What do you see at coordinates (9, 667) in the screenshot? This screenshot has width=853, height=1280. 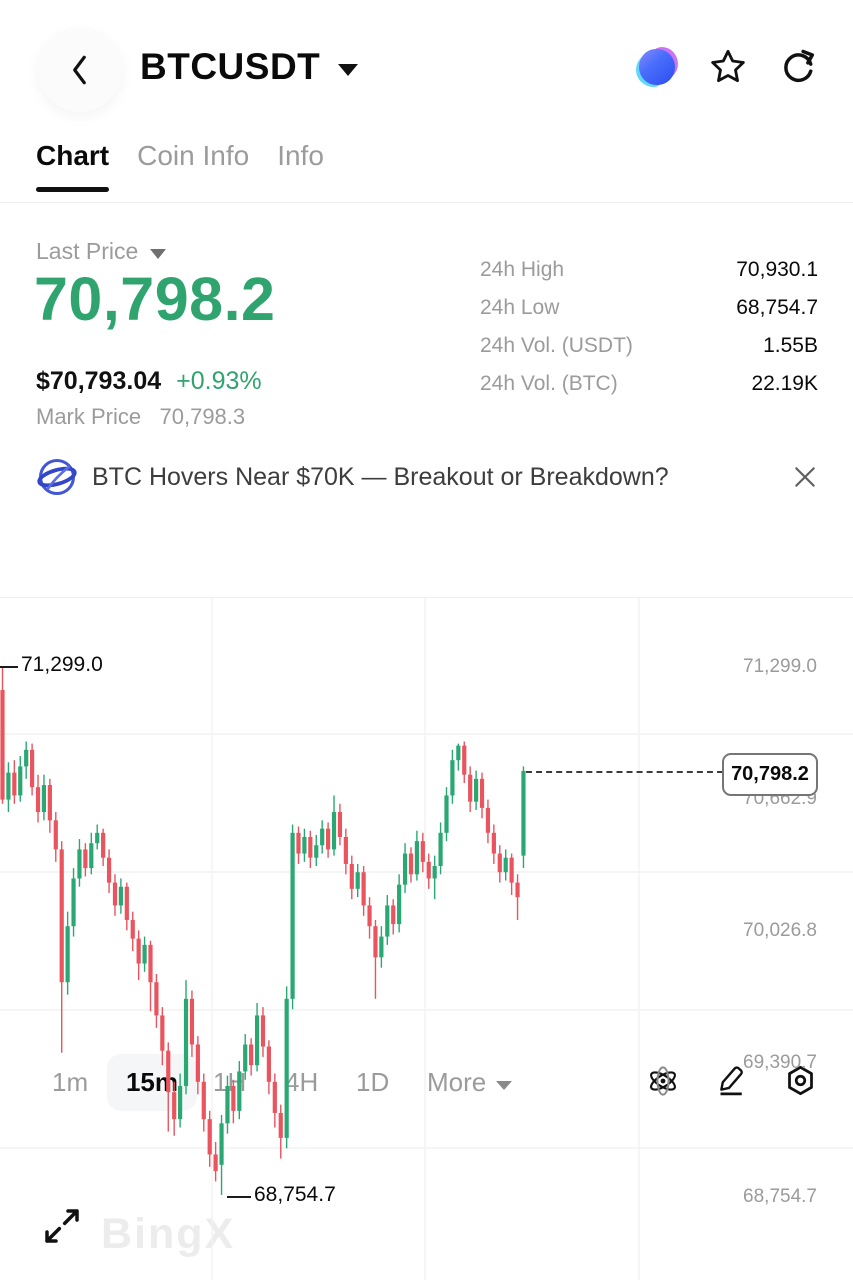 I see `high-marker-line` at bounding box center [9, 667].